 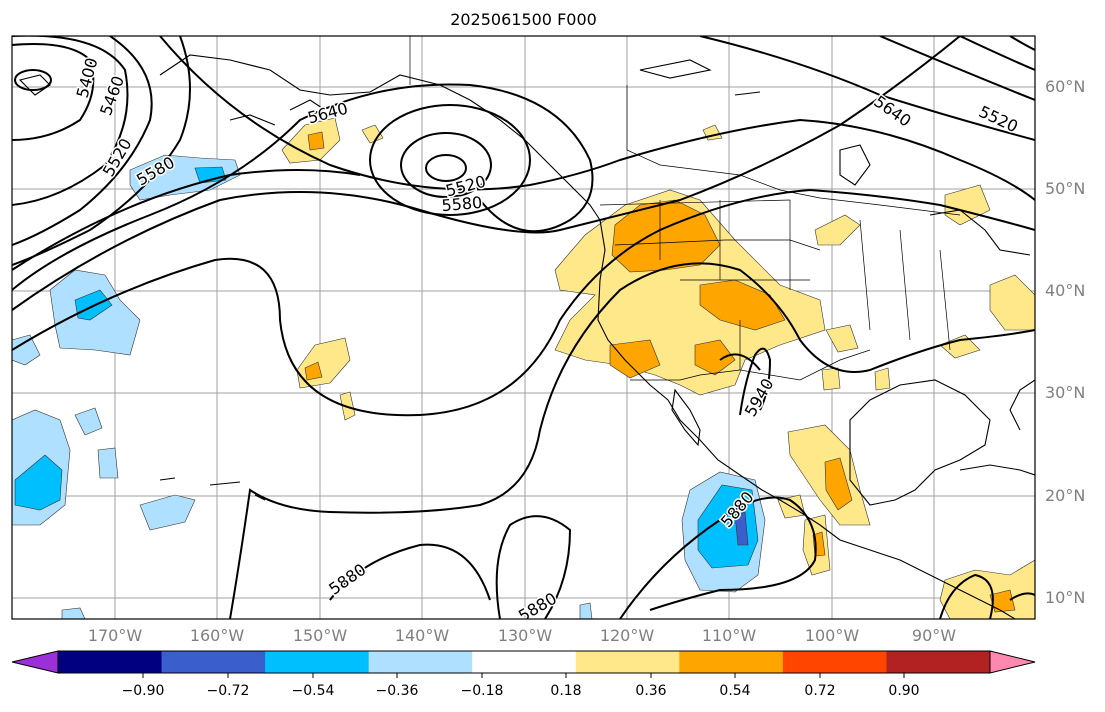 What do you see at coordinates (729, 635) in the screenshot?
I see `lon-label-110w: 110°W` at bounding box center [729, 635].